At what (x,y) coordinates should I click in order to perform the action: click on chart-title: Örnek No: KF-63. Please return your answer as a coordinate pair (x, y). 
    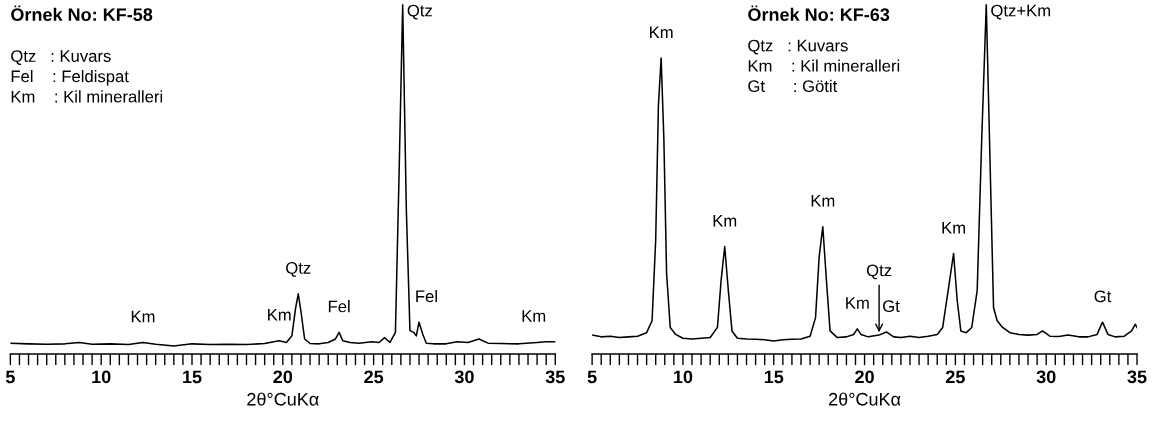
    Looking at the image, I should click on (819, 13).